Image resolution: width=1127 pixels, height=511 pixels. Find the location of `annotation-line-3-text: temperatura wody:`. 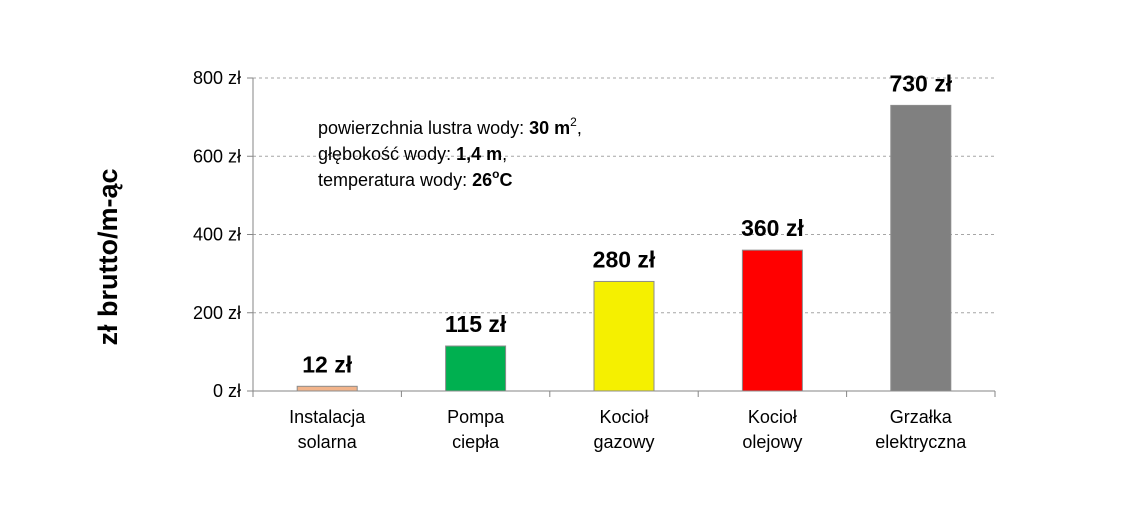

annotation-line-3-text: temperatura wody: is located at coordinates (395, 180).